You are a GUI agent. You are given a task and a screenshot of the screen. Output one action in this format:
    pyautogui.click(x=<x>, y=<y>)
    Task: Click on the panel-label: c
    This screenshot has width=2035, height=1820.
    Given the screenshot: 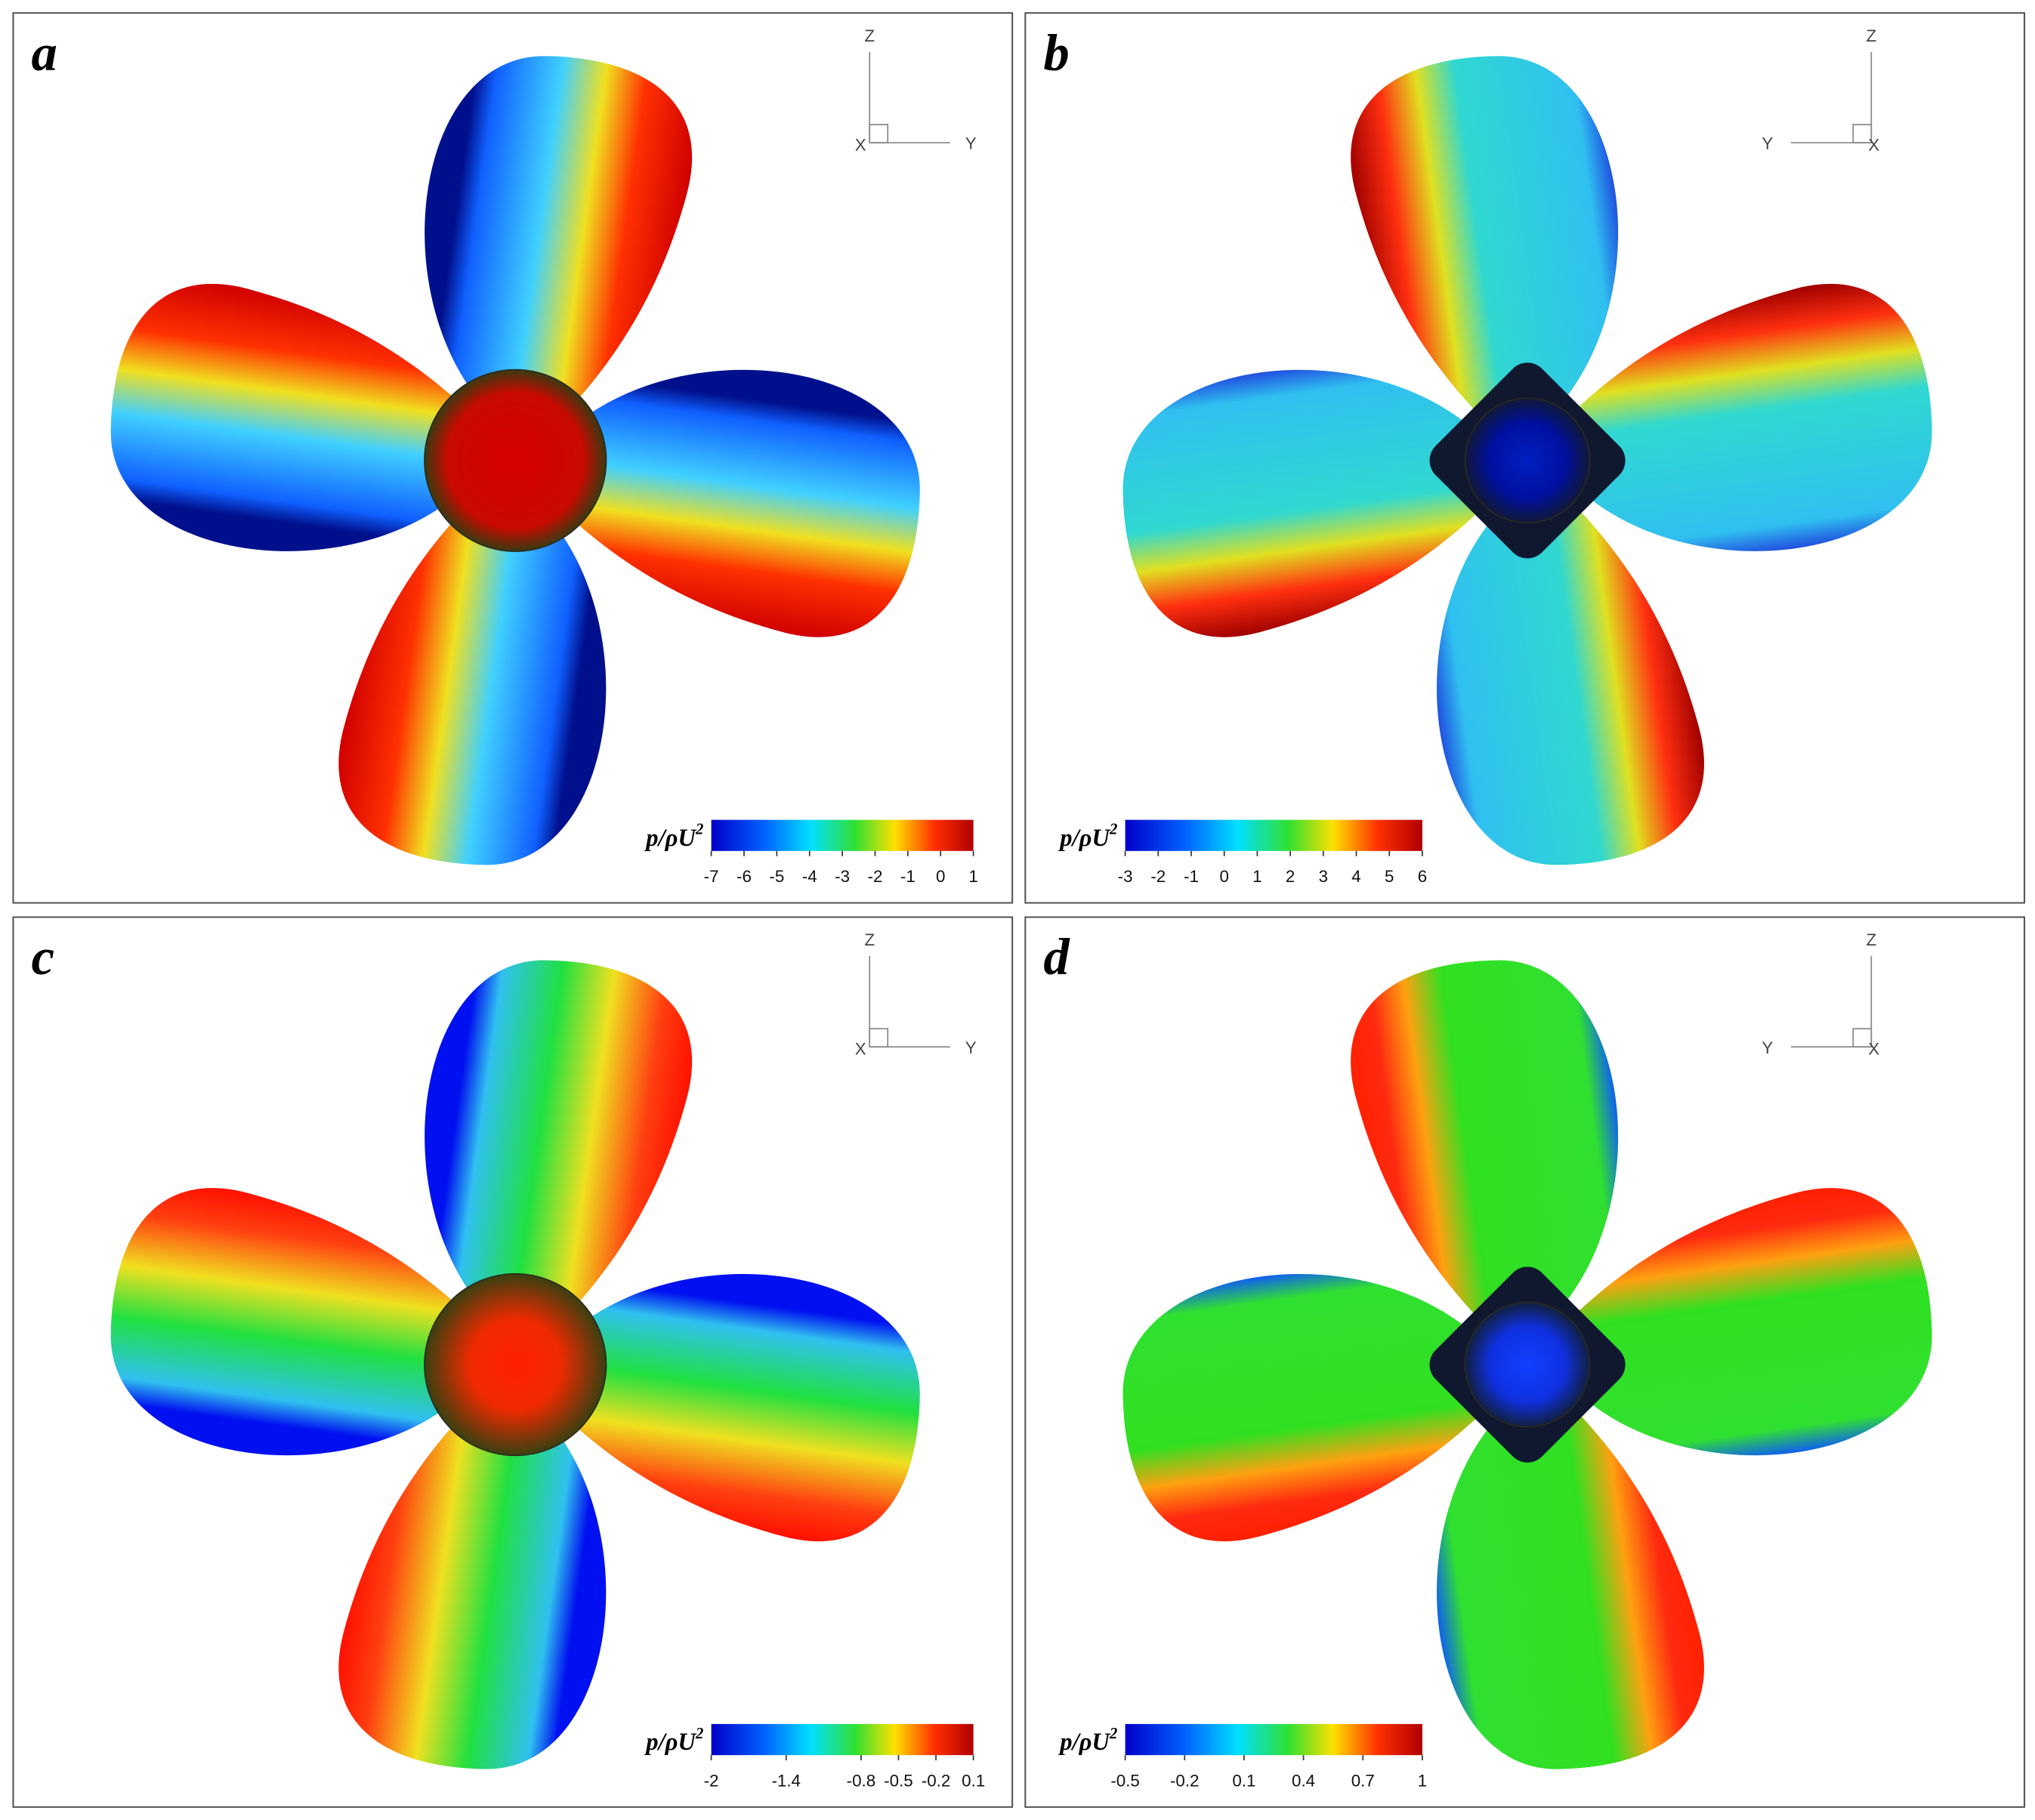 What is the action you would take?
    pyautogui.click(x=43, y=957)
    